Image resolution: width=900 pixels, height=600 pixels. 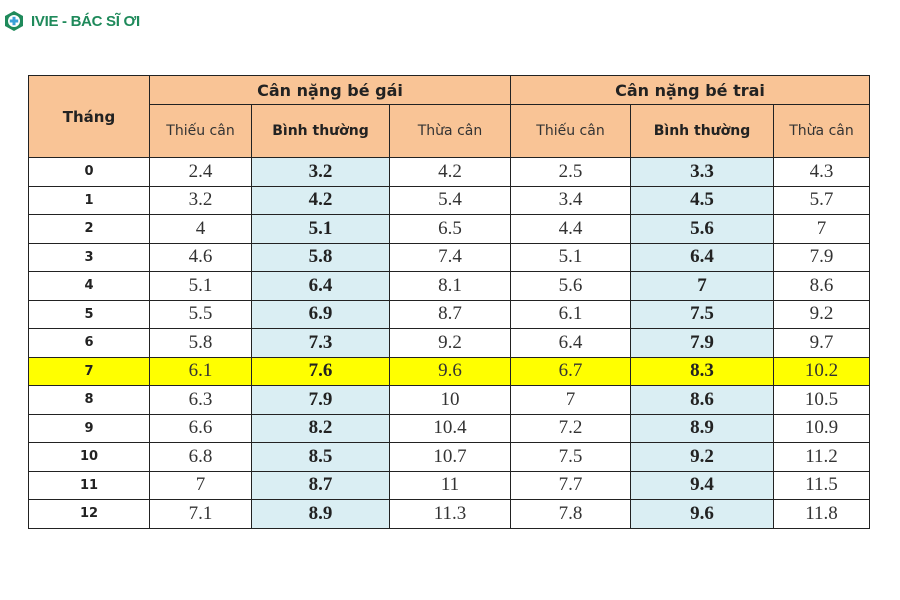 I want to click on girl-underweight-cell: 5.1, so click(x=200, y=286).